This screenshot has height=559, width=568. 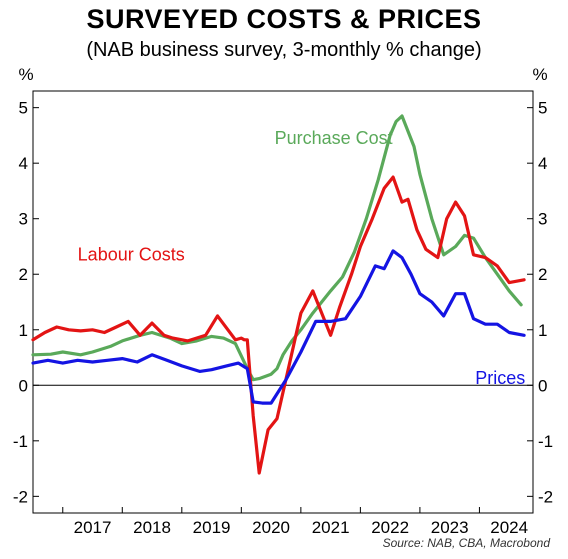 What do you see at coordinates (131, 254) in the screenshot?
I see `labour-costs-label: Labour Costs` at bounding box center [131, 254].